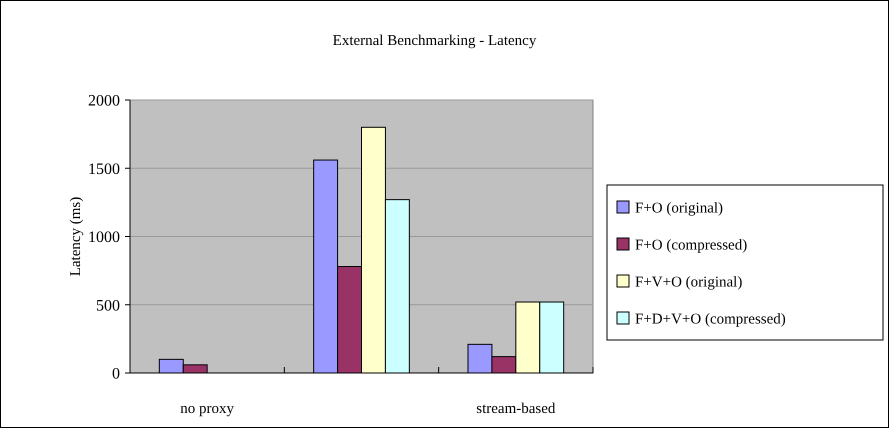 The width and height of the screenshot is (889, 428). I want to click on legend-label: F+V+O (original), so click(688, 282).